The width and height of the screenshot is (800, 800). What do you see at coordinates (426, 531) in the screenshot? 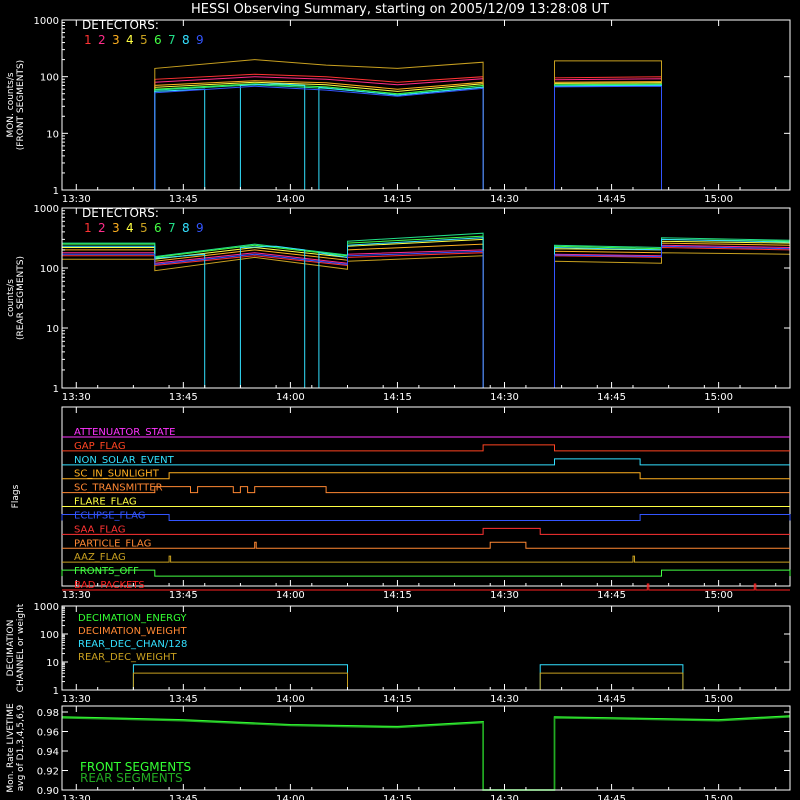
I see `flag-line-saa-flag` at bounding box center [426, 531].